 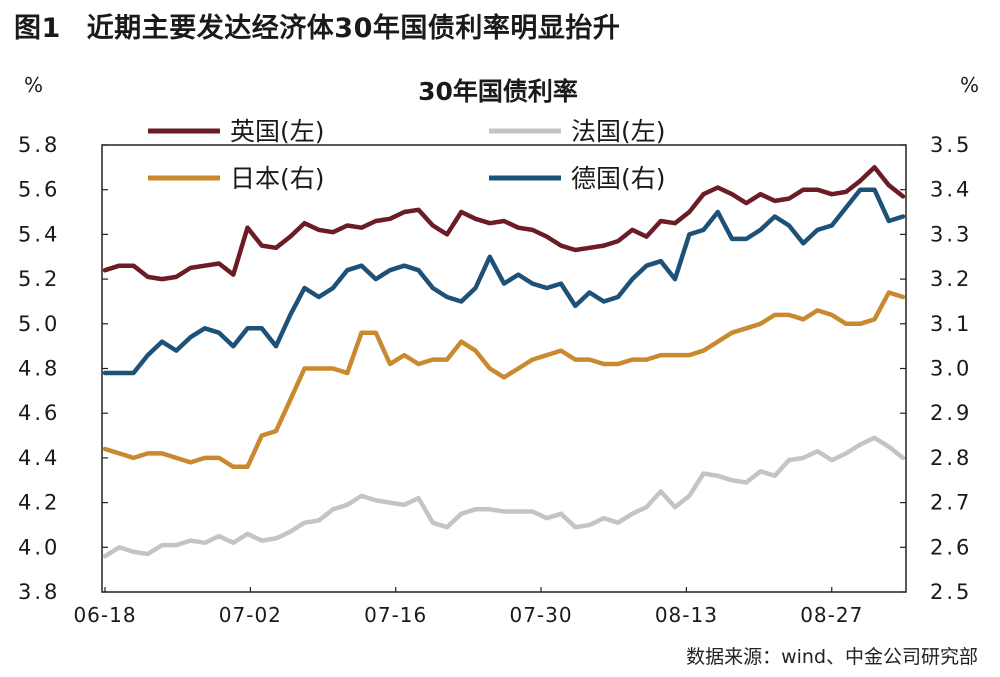 I want to click on series-line-uk, so click(x=504, y=223).